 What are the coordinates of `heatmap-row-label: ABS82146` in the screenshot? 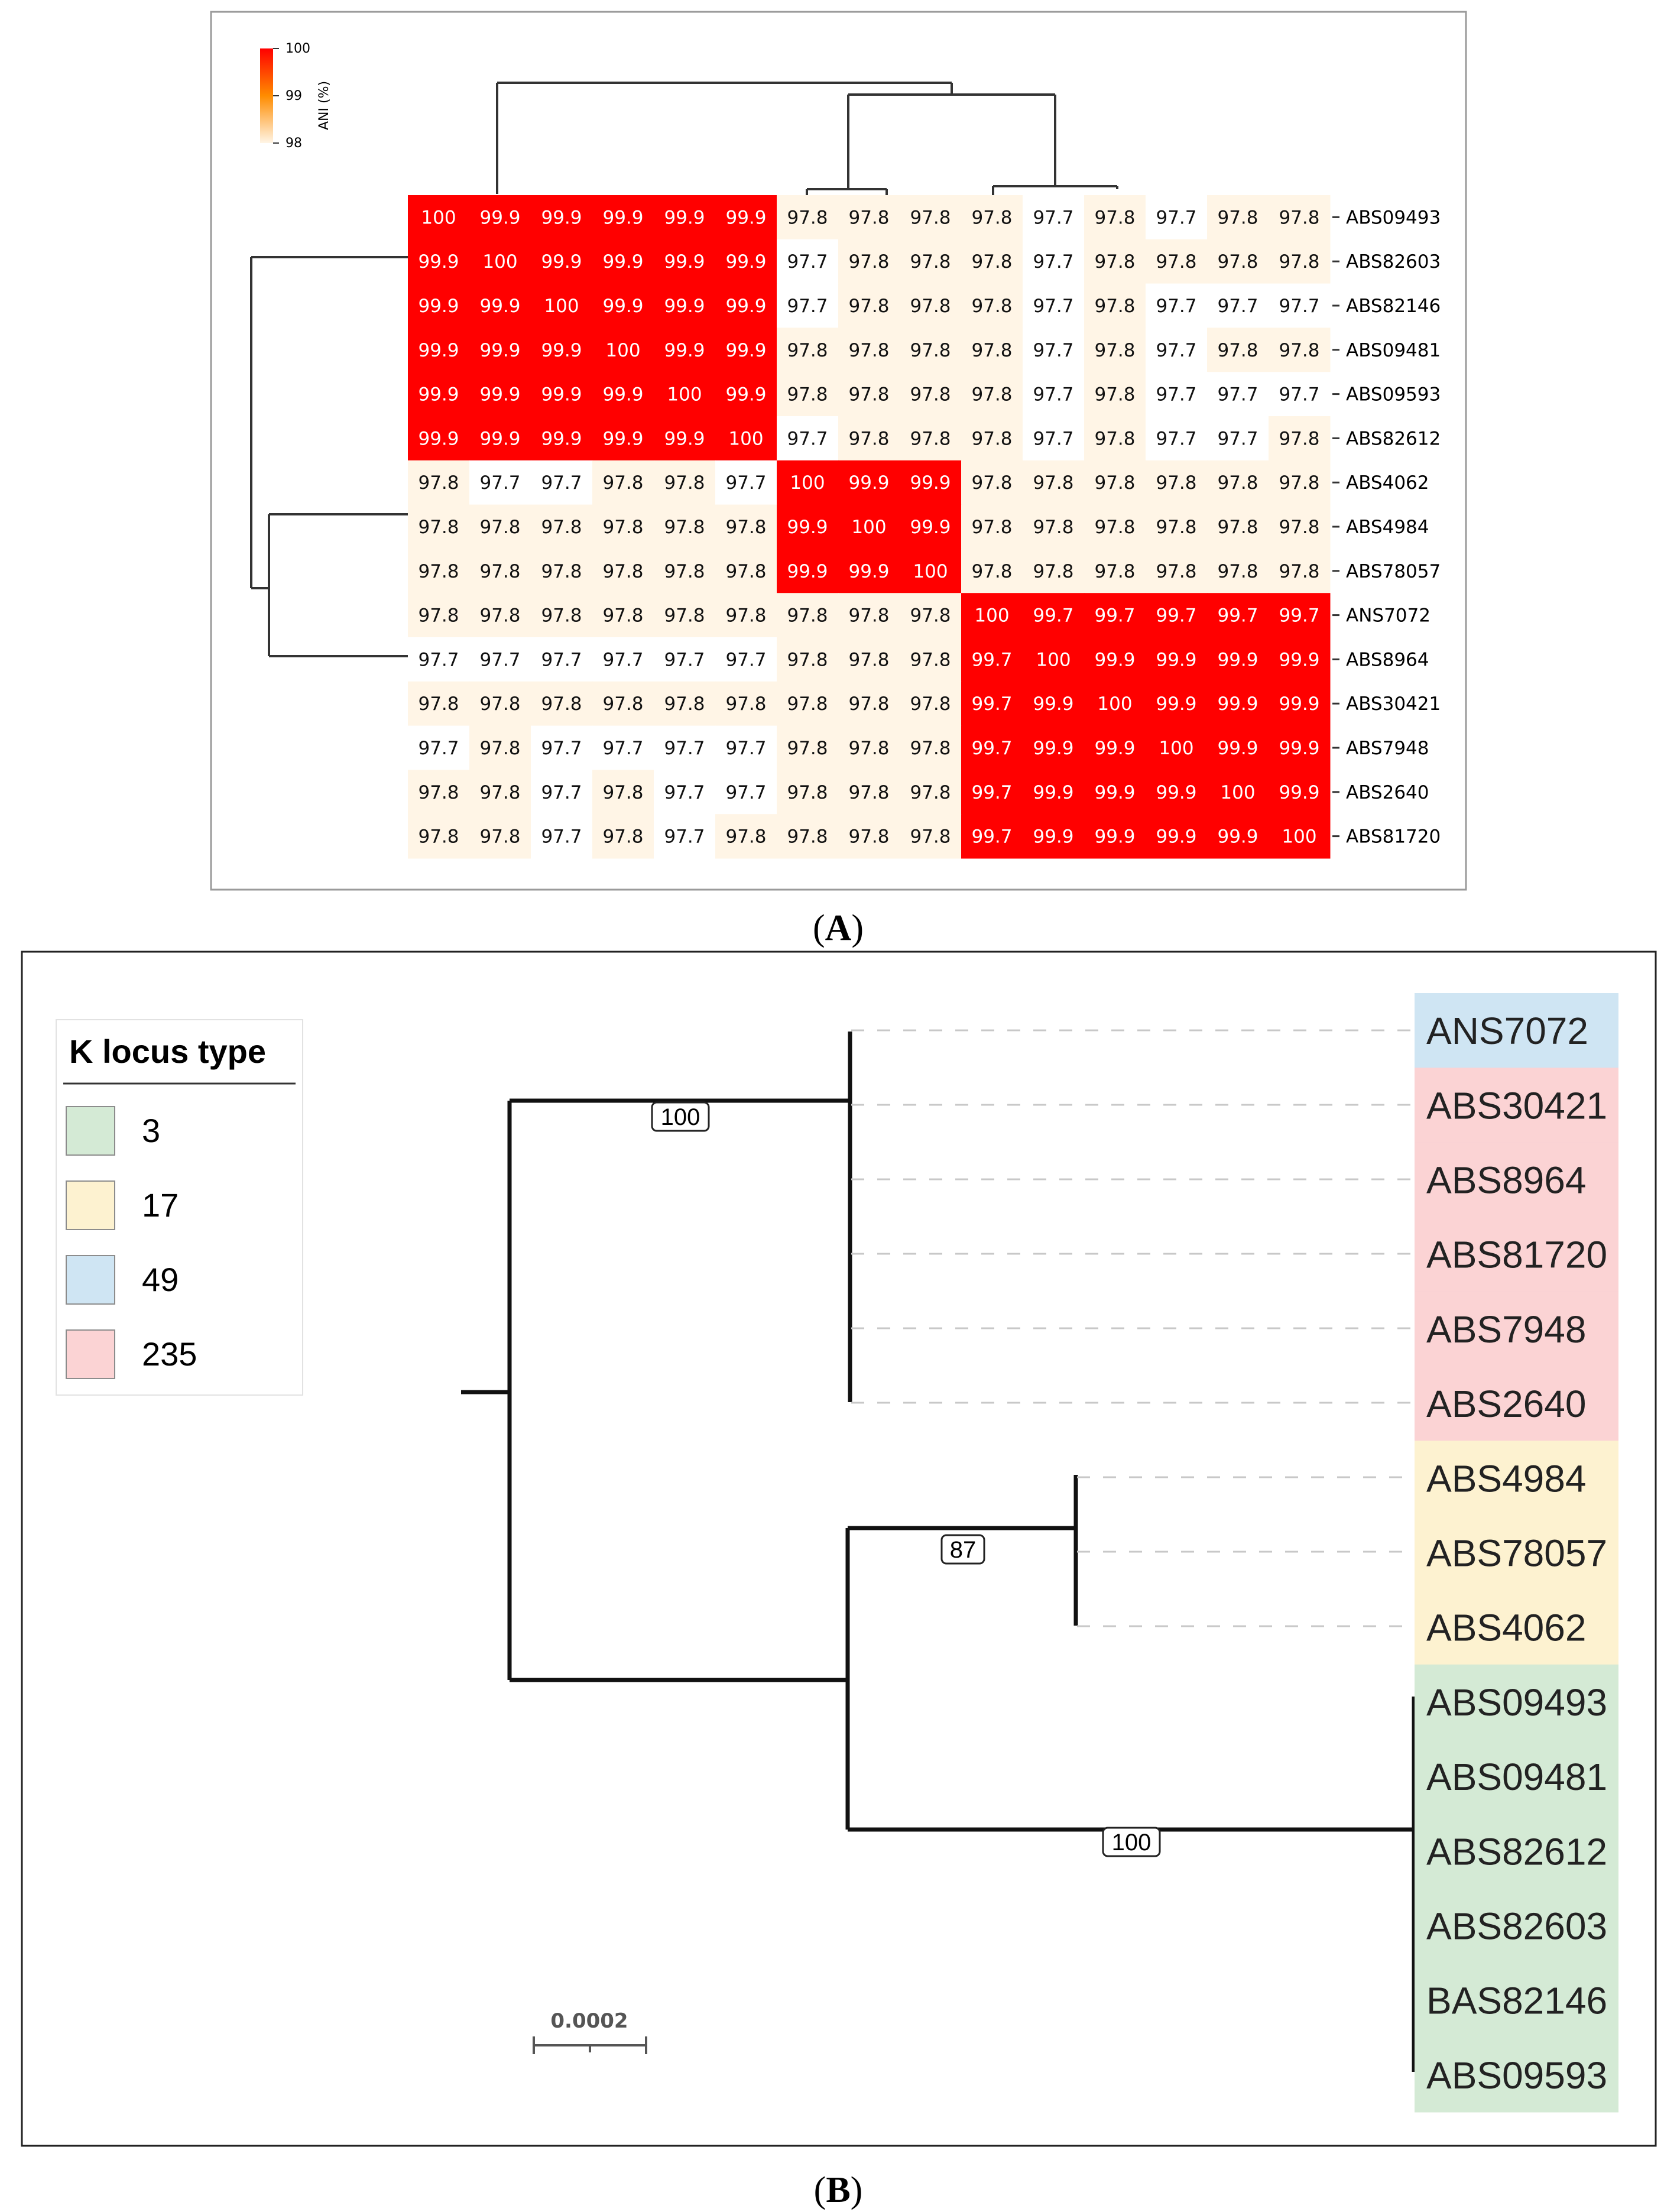 It's located at (1393, 306).